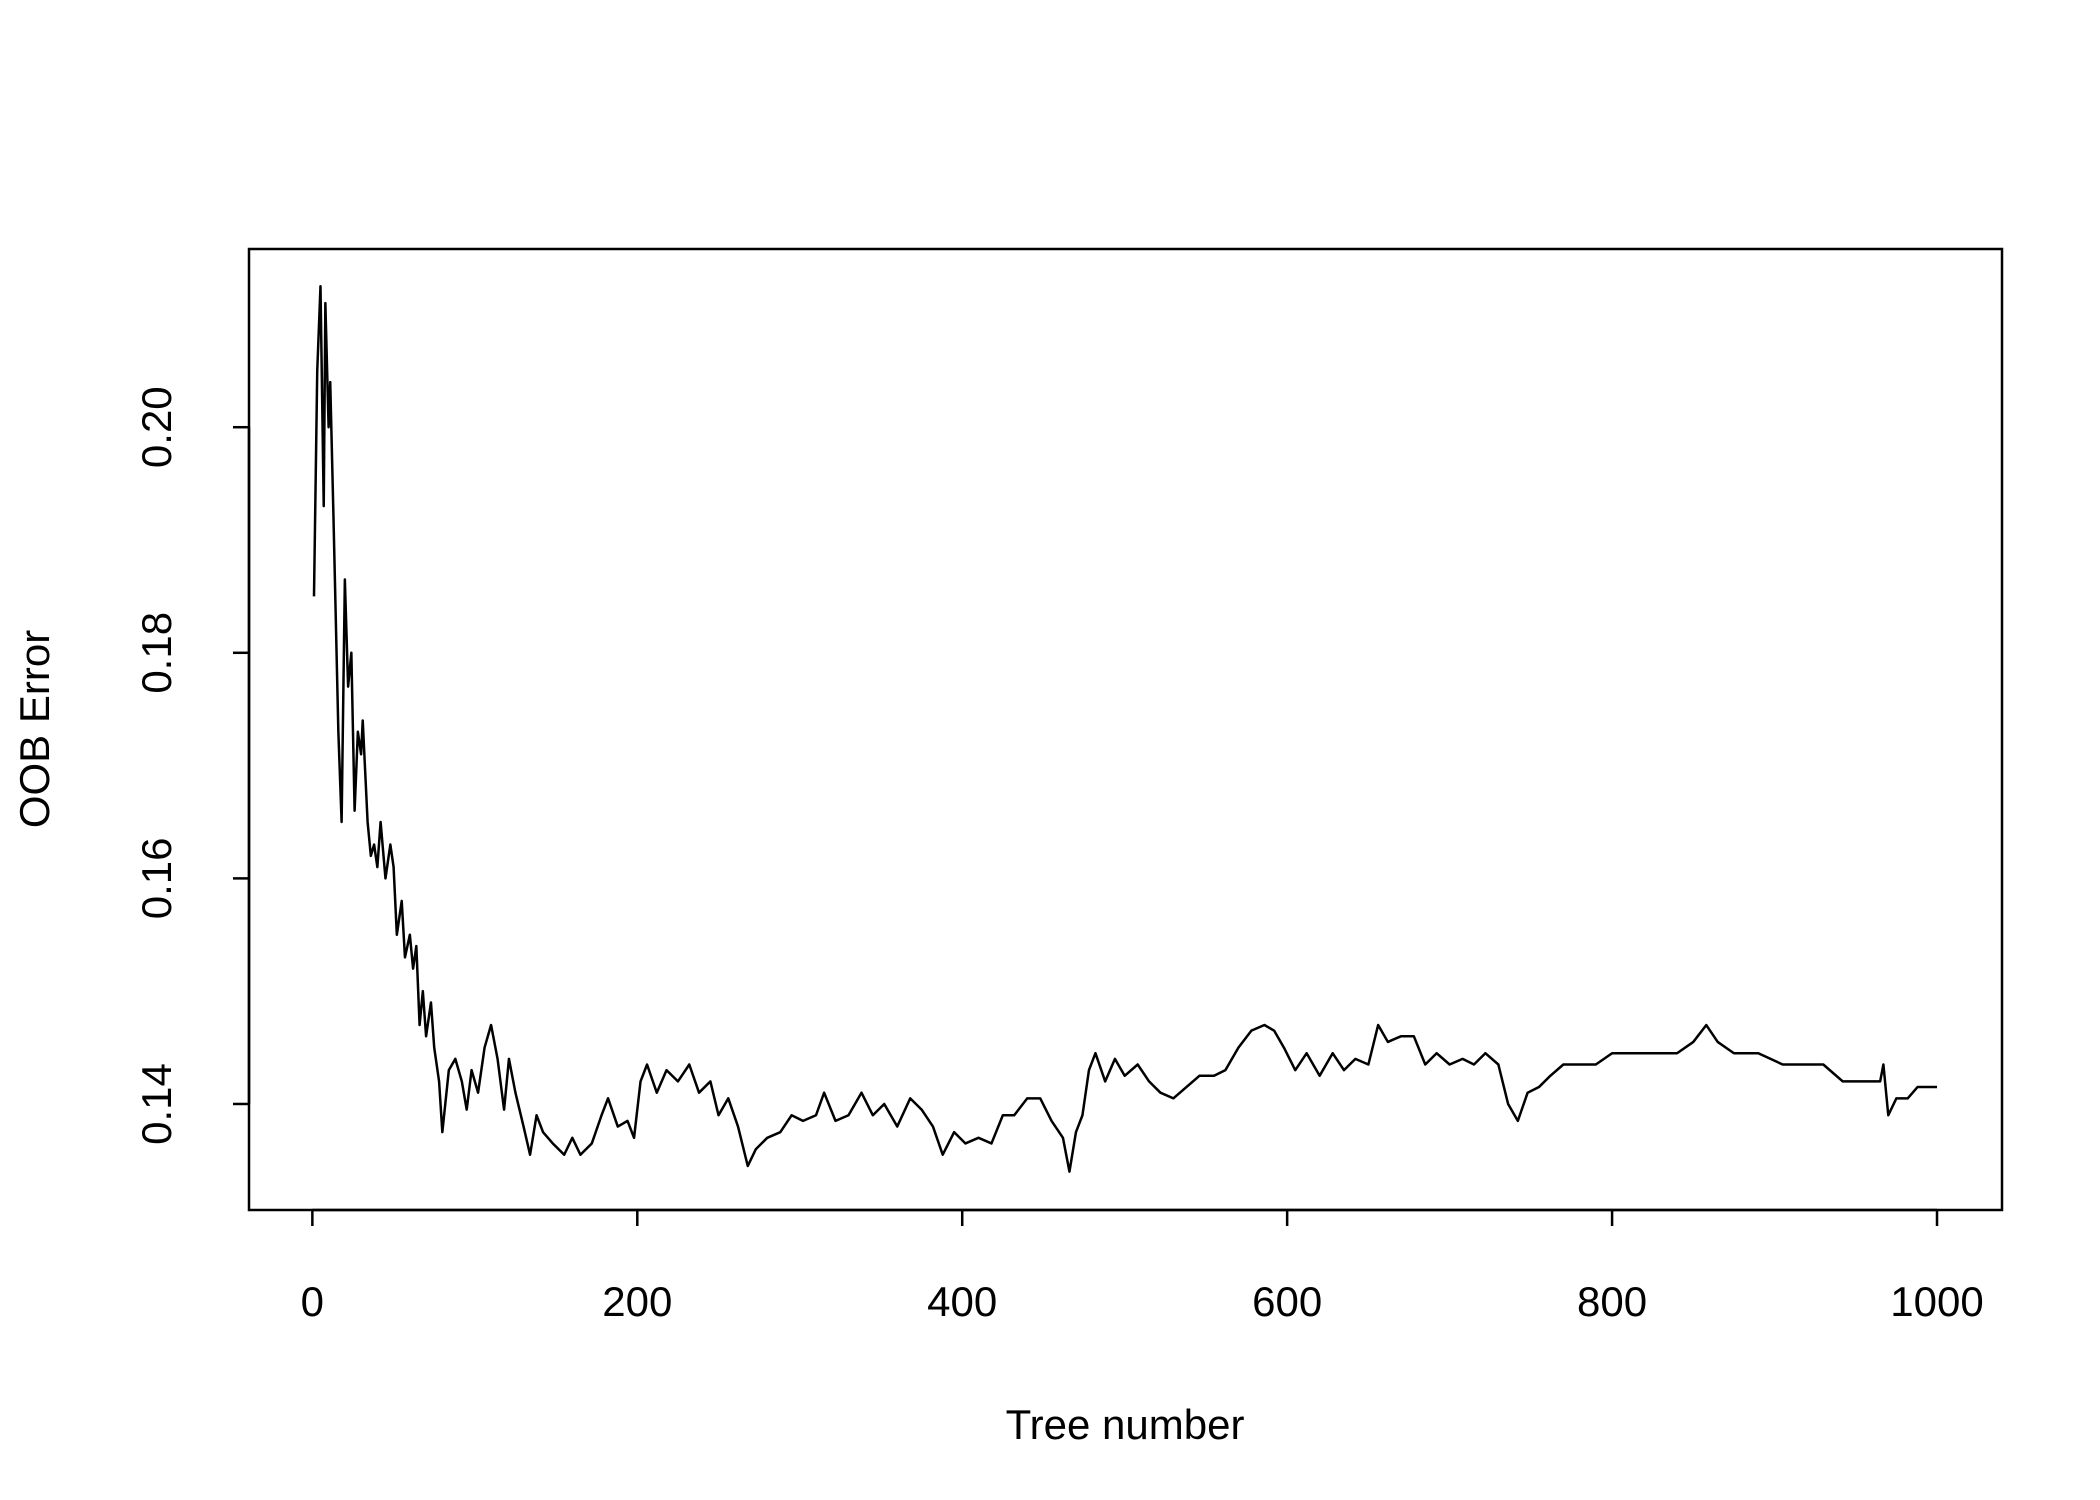  I want to click on x-tick-label: 800, so click(1612, 1301).